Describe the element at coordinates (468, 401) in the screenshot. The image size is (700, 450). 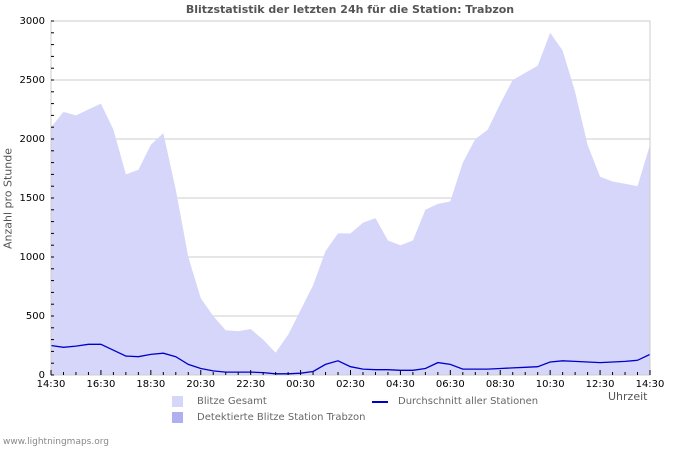
I see `legend-label-average: Durchschnitt aller Stationen` at that location.